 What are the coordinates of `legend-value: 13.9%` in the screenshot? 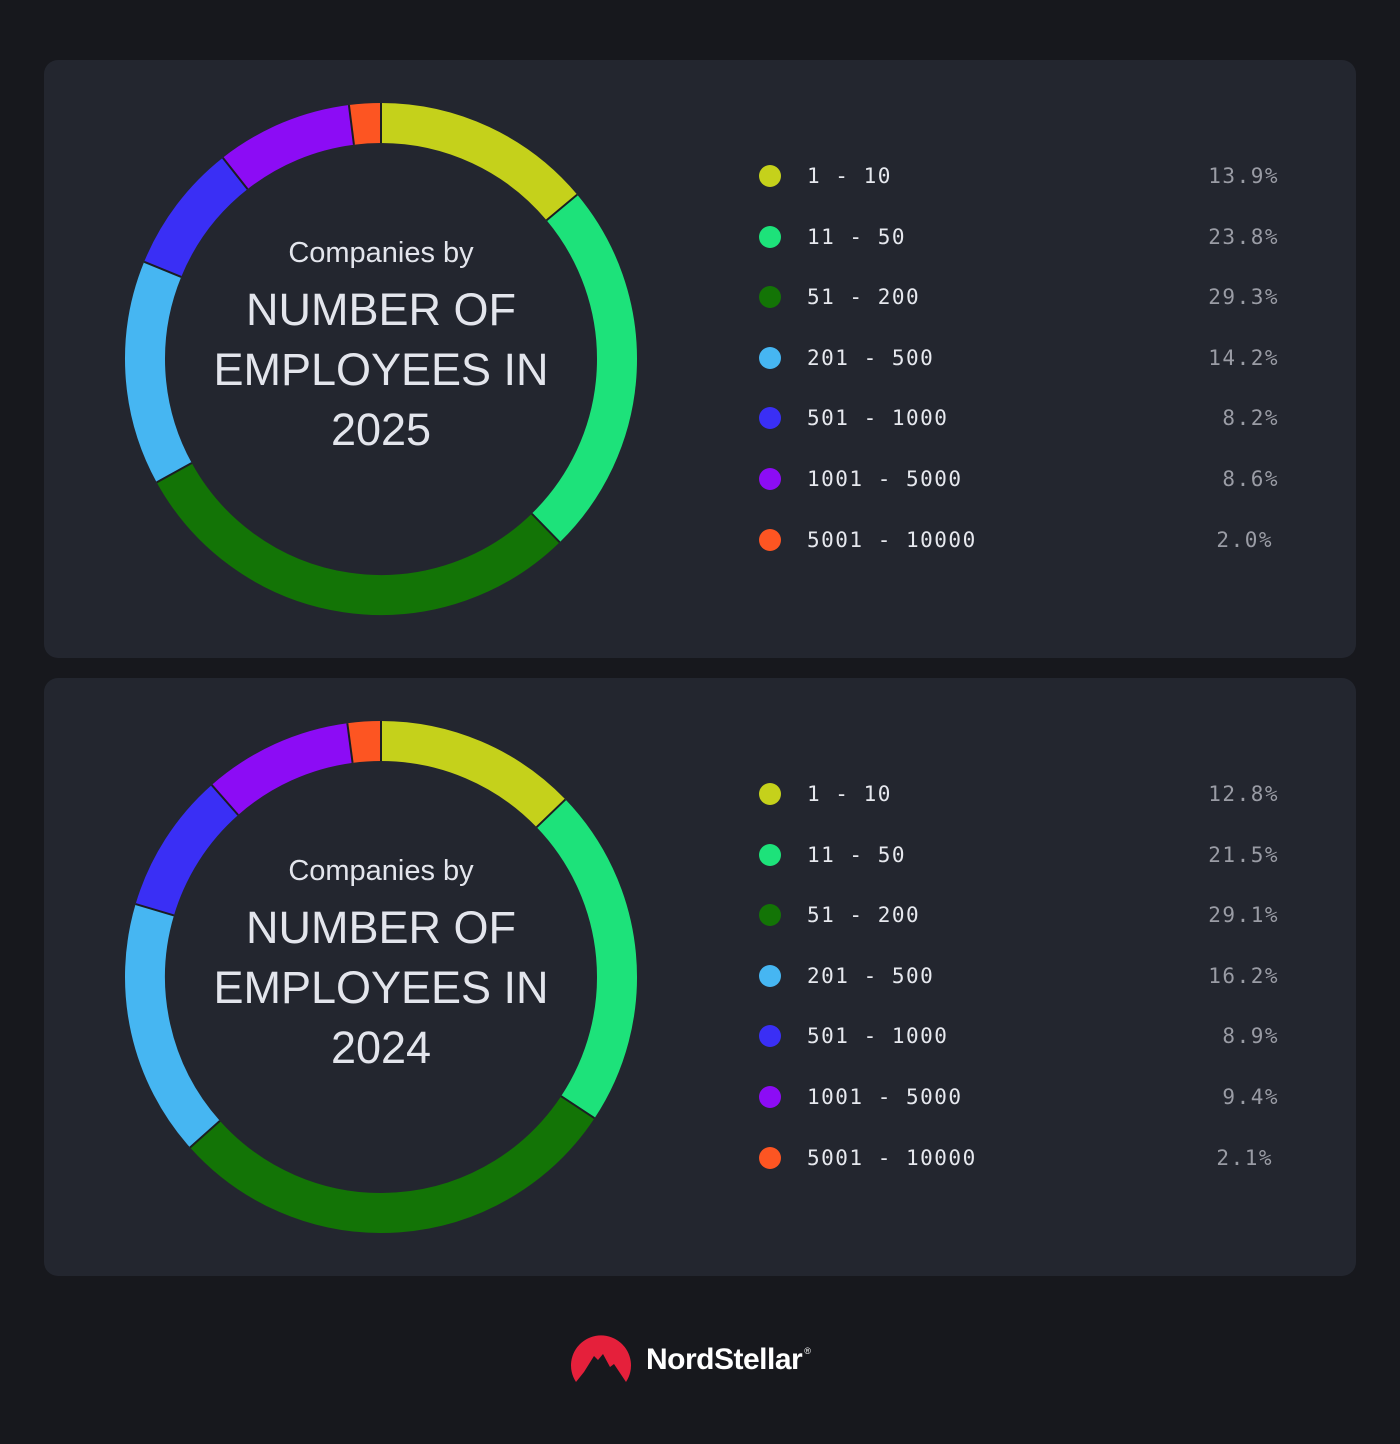 It's located at (1243, 176).